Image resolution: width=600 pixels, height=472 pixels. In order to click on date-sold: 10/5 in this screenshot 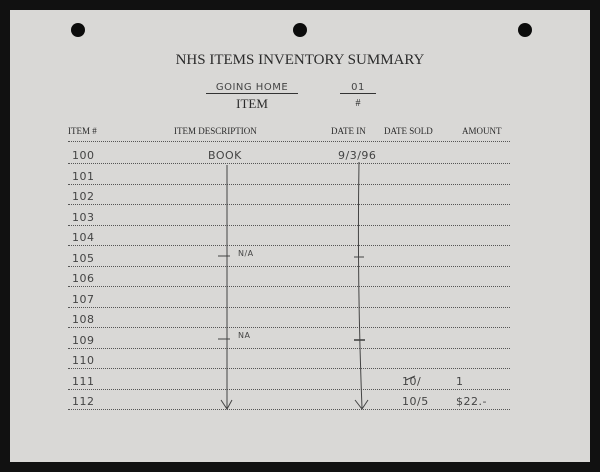, I will do `click(415, 401)`.